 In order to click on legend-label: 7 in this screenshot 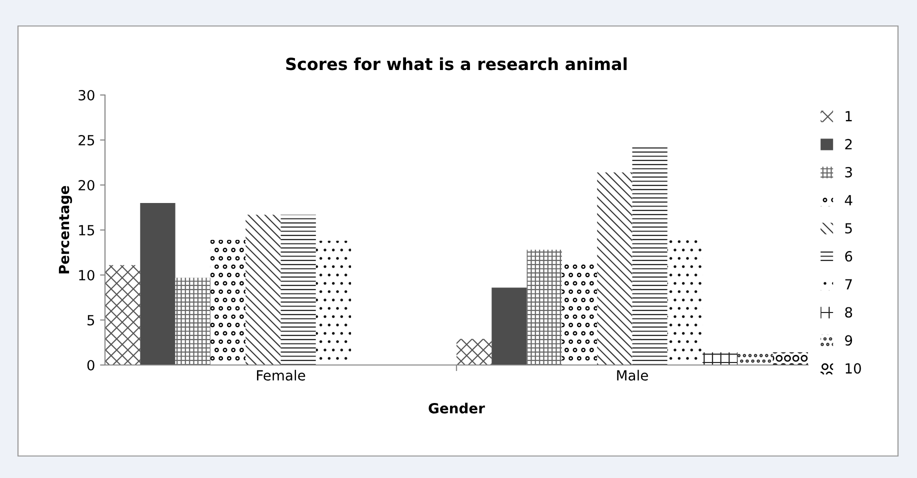, I will do `click(848, 284)`.